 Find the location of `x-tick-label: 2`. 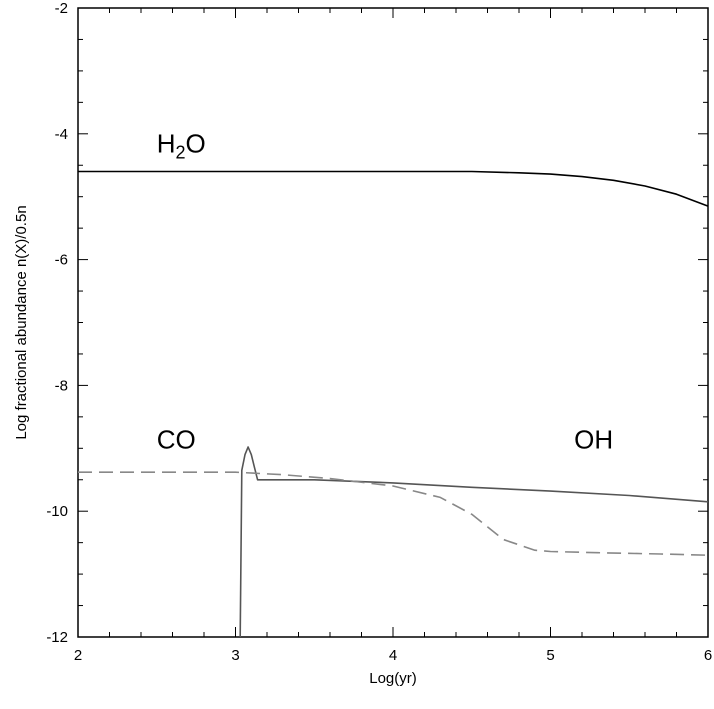

x-tick-label: 2 is located at coordinates (78, 655).